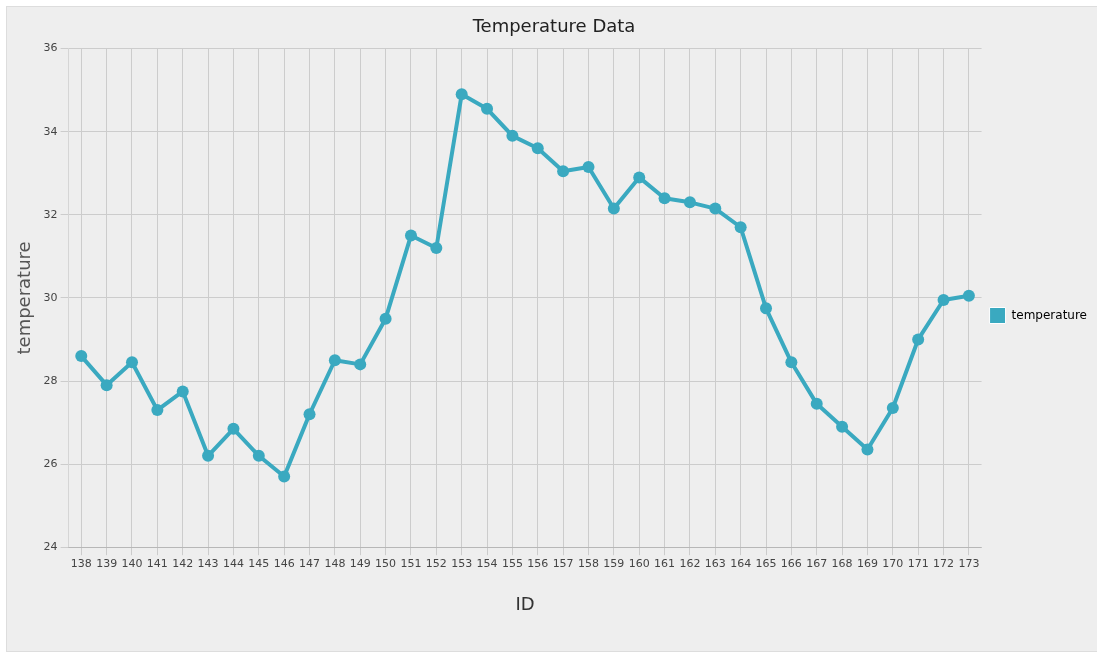  What do you see at coordinates (50, 48) in the screenshot?
I see `y-tick-label: 36` at bounding box center [50, 48].